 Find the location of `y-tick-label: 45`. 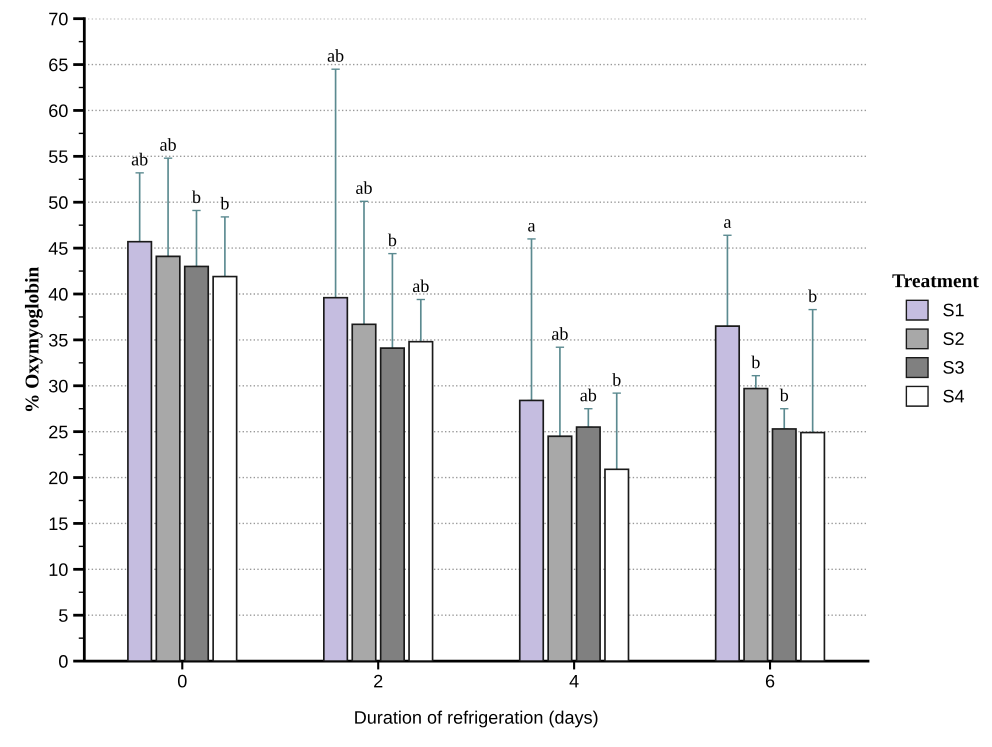

y-tick-label: 45 is located at coordinates (58, 248).